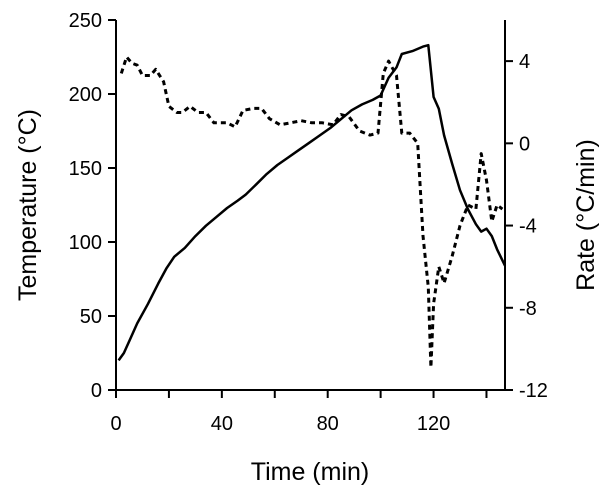 This screenshot has width=615, height=499. I want to click on x-ticks: 0 40 80 120, so click(299, 412).